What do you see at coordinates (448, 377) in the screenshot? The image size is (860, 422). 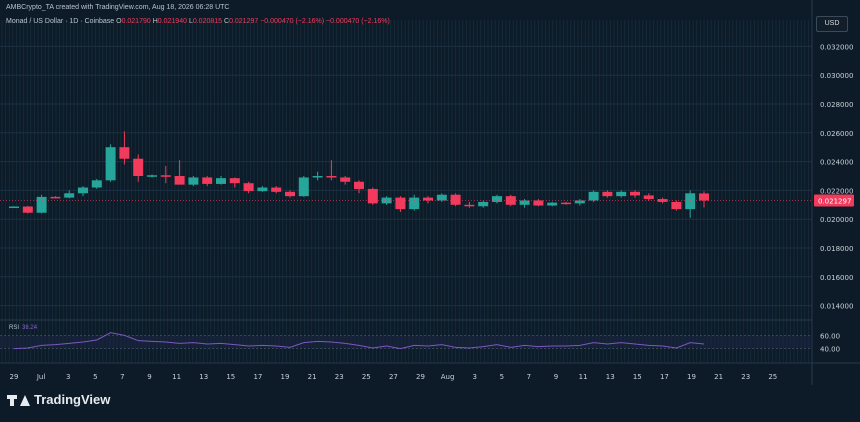 I see `time-tick-label: Aug` at bounding box center [448, 377].